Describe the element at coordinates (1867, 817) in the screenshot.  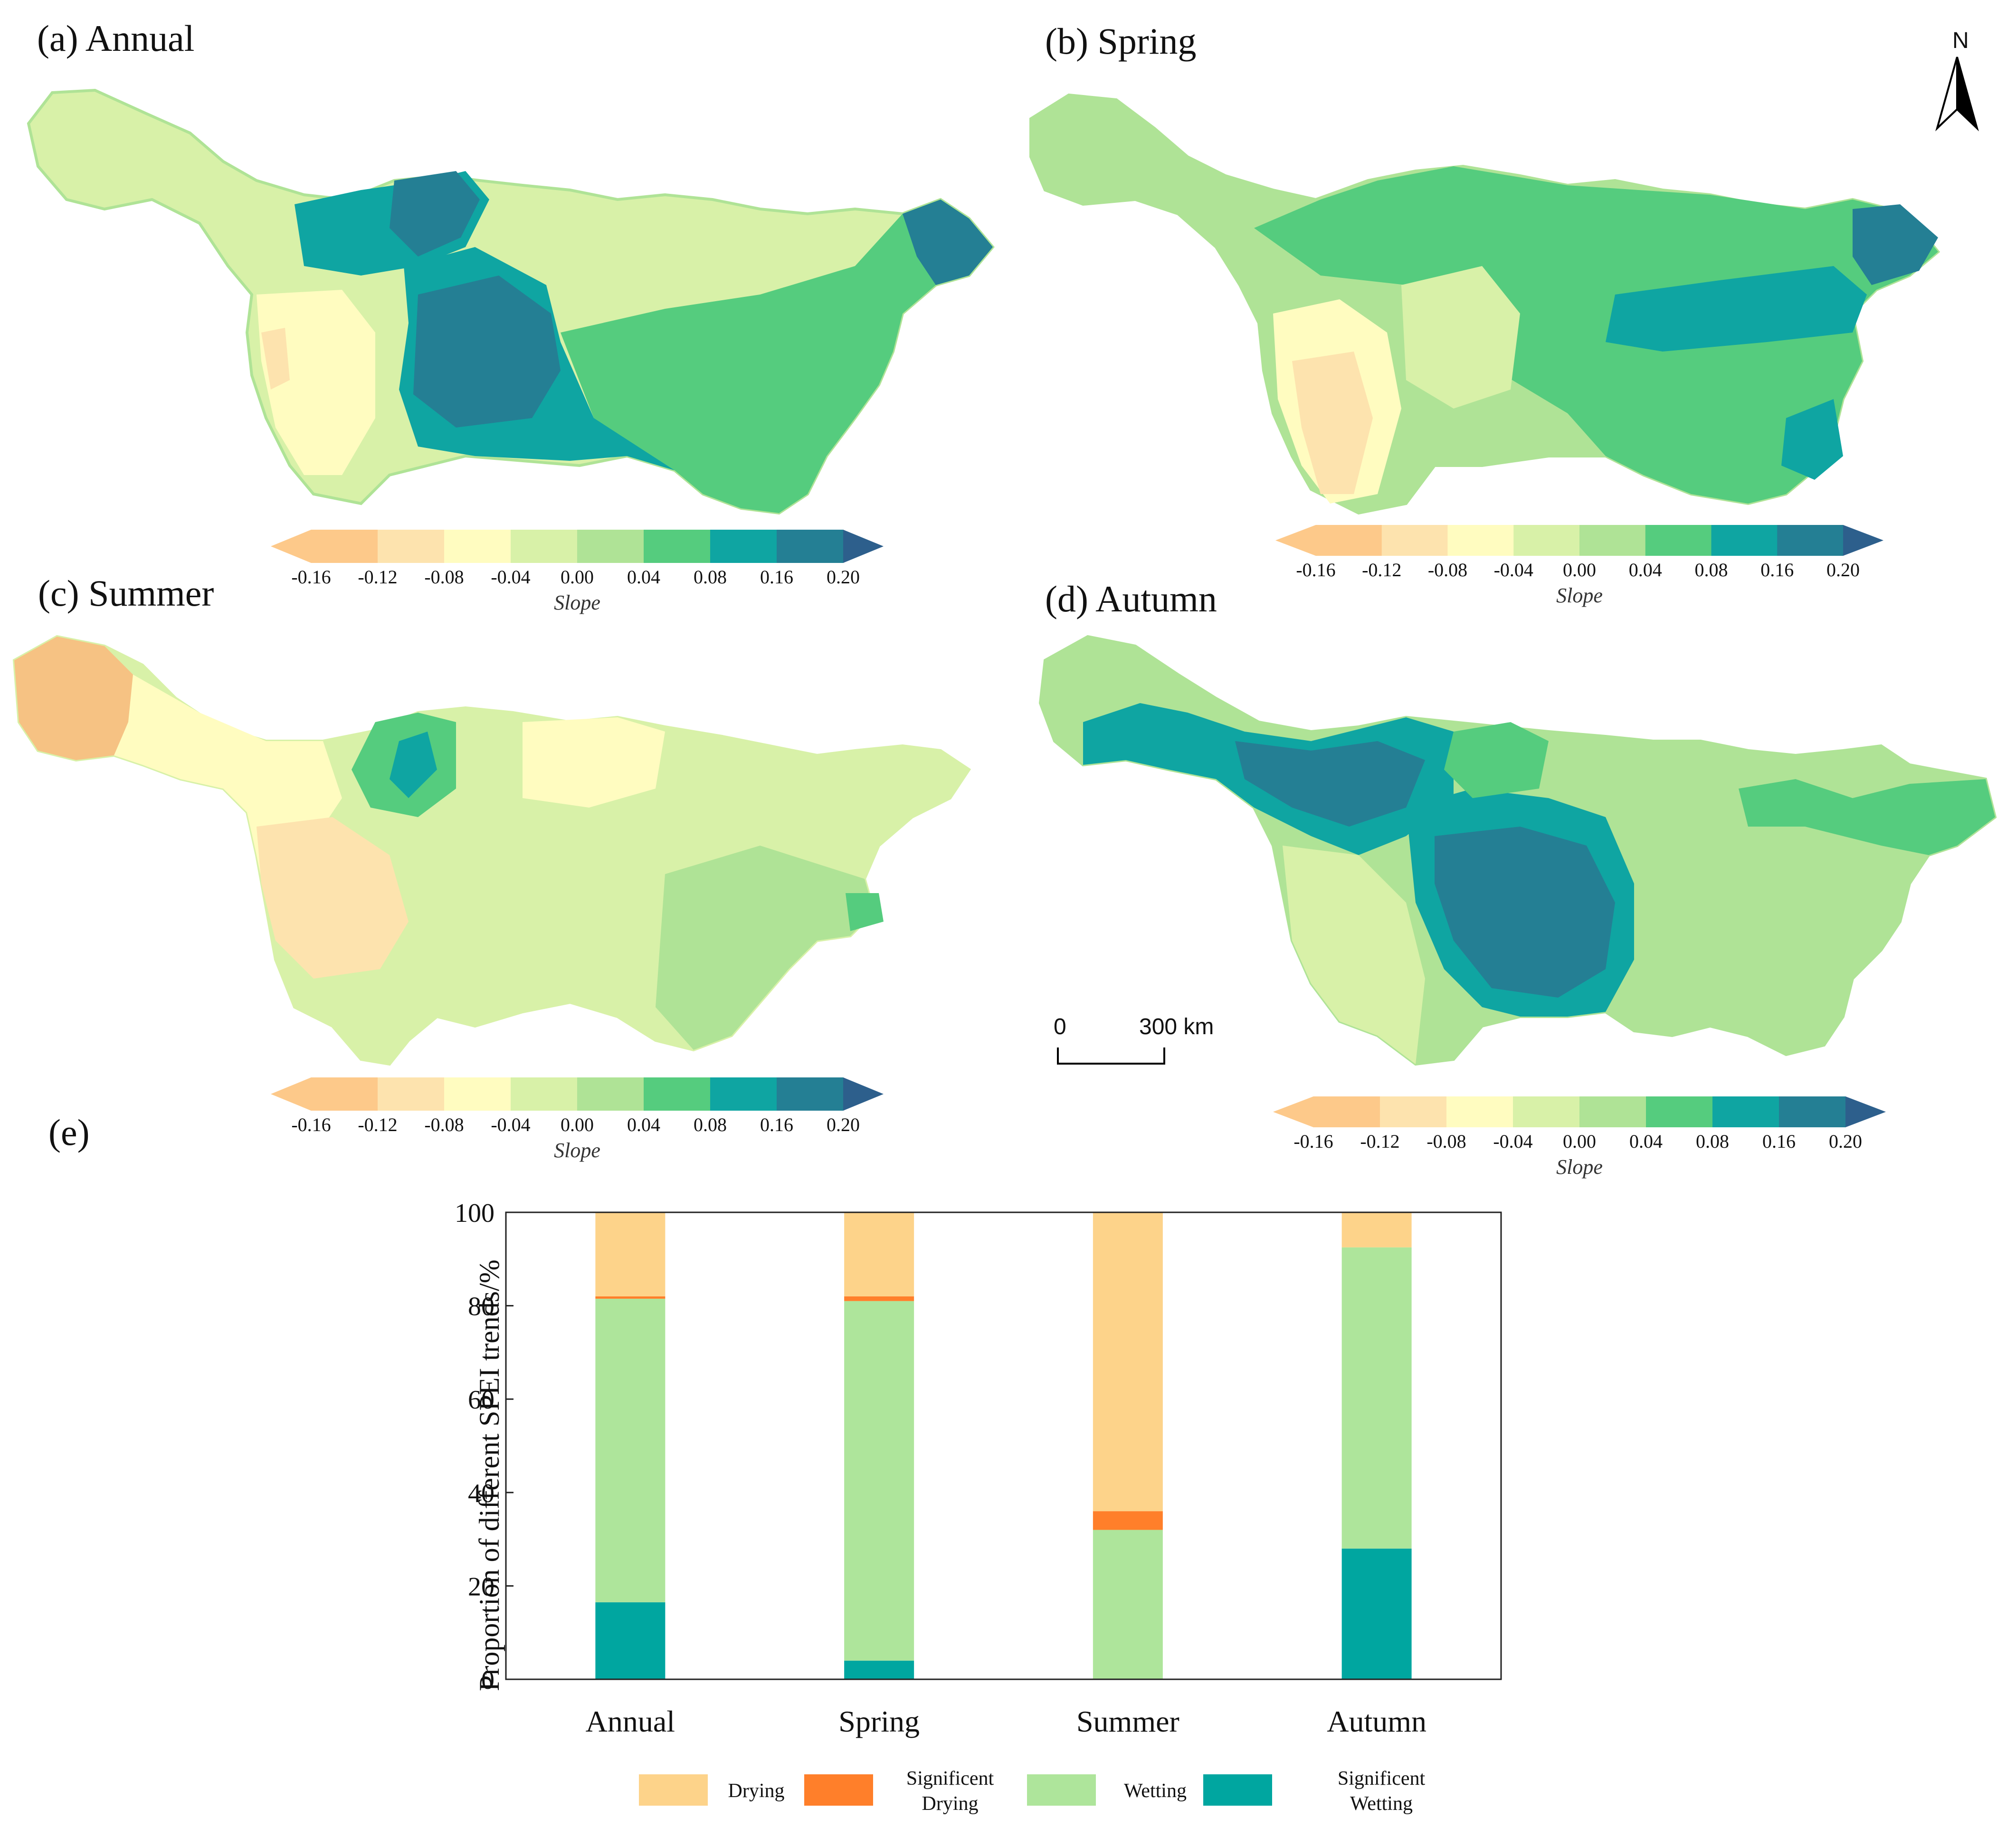
I see `region-autumn-northeast` at that location.